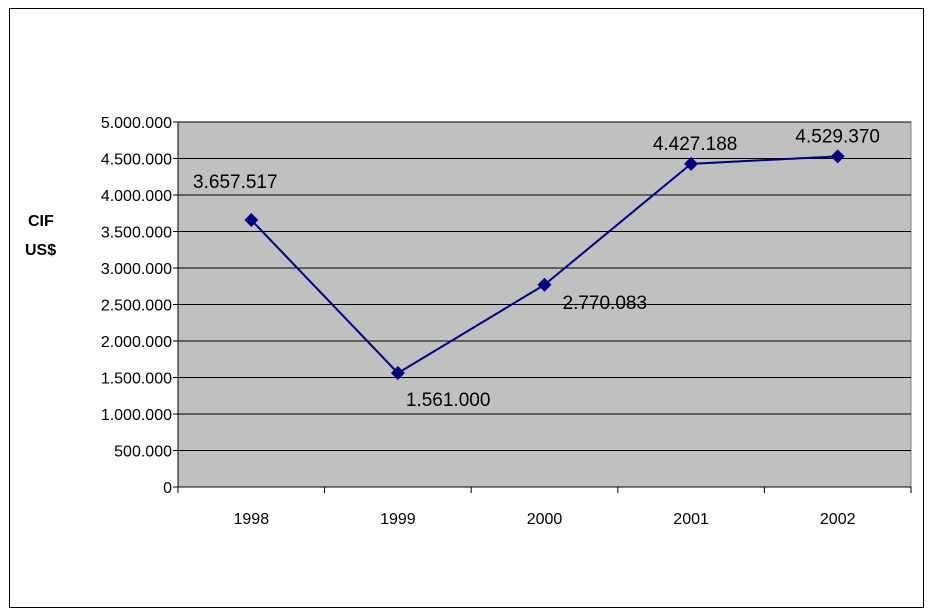  What do you see at coordinates (235, 182) in the screenshot?
I see `data-label: 3.657.517` at bounding box center [235, 182].